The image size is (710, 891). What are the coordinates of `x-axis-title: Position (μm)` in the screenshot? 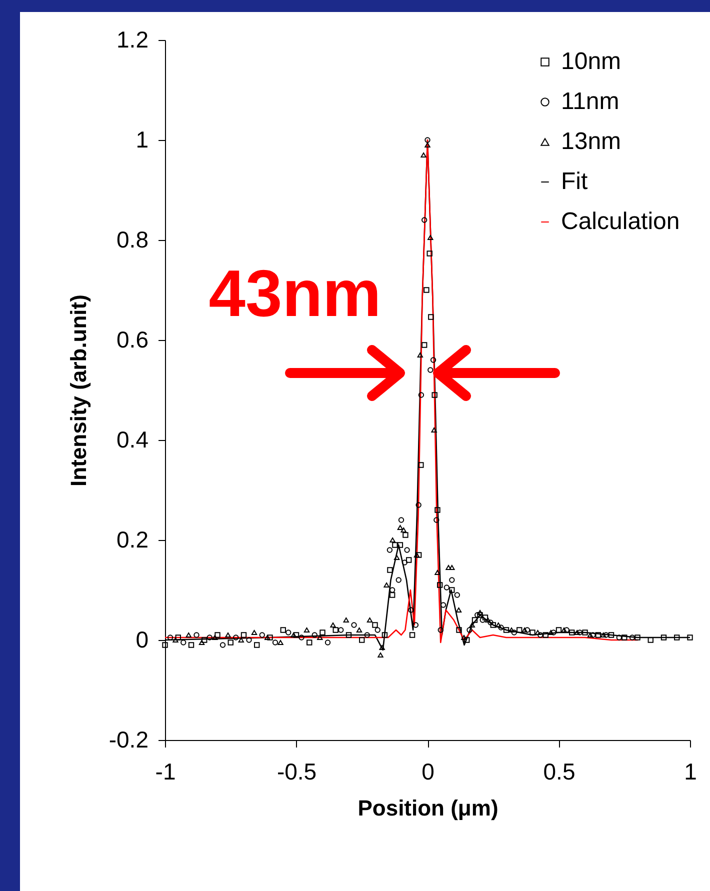 It's located at (428, 808).